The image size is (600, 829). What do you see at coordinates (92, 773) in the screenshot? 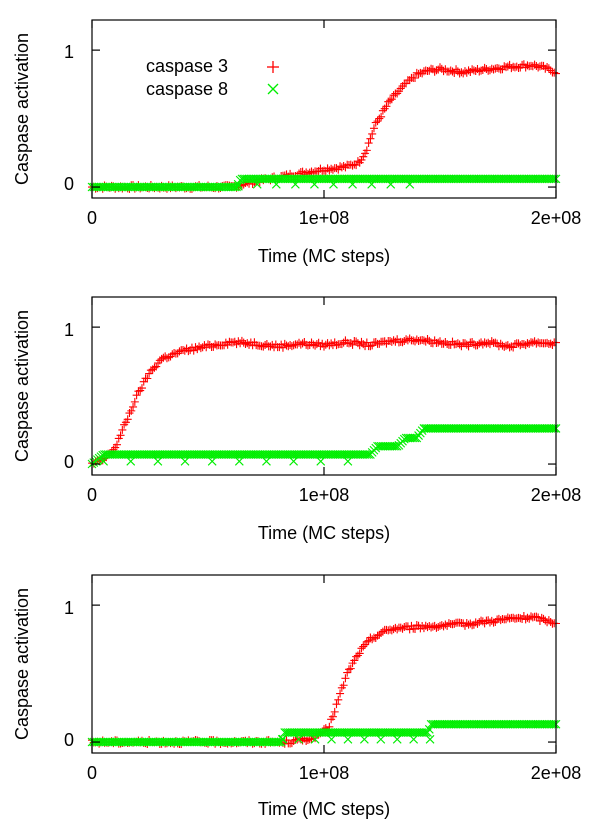
I see `x-tick-label-0: 0` at bounding box center [92, 773].